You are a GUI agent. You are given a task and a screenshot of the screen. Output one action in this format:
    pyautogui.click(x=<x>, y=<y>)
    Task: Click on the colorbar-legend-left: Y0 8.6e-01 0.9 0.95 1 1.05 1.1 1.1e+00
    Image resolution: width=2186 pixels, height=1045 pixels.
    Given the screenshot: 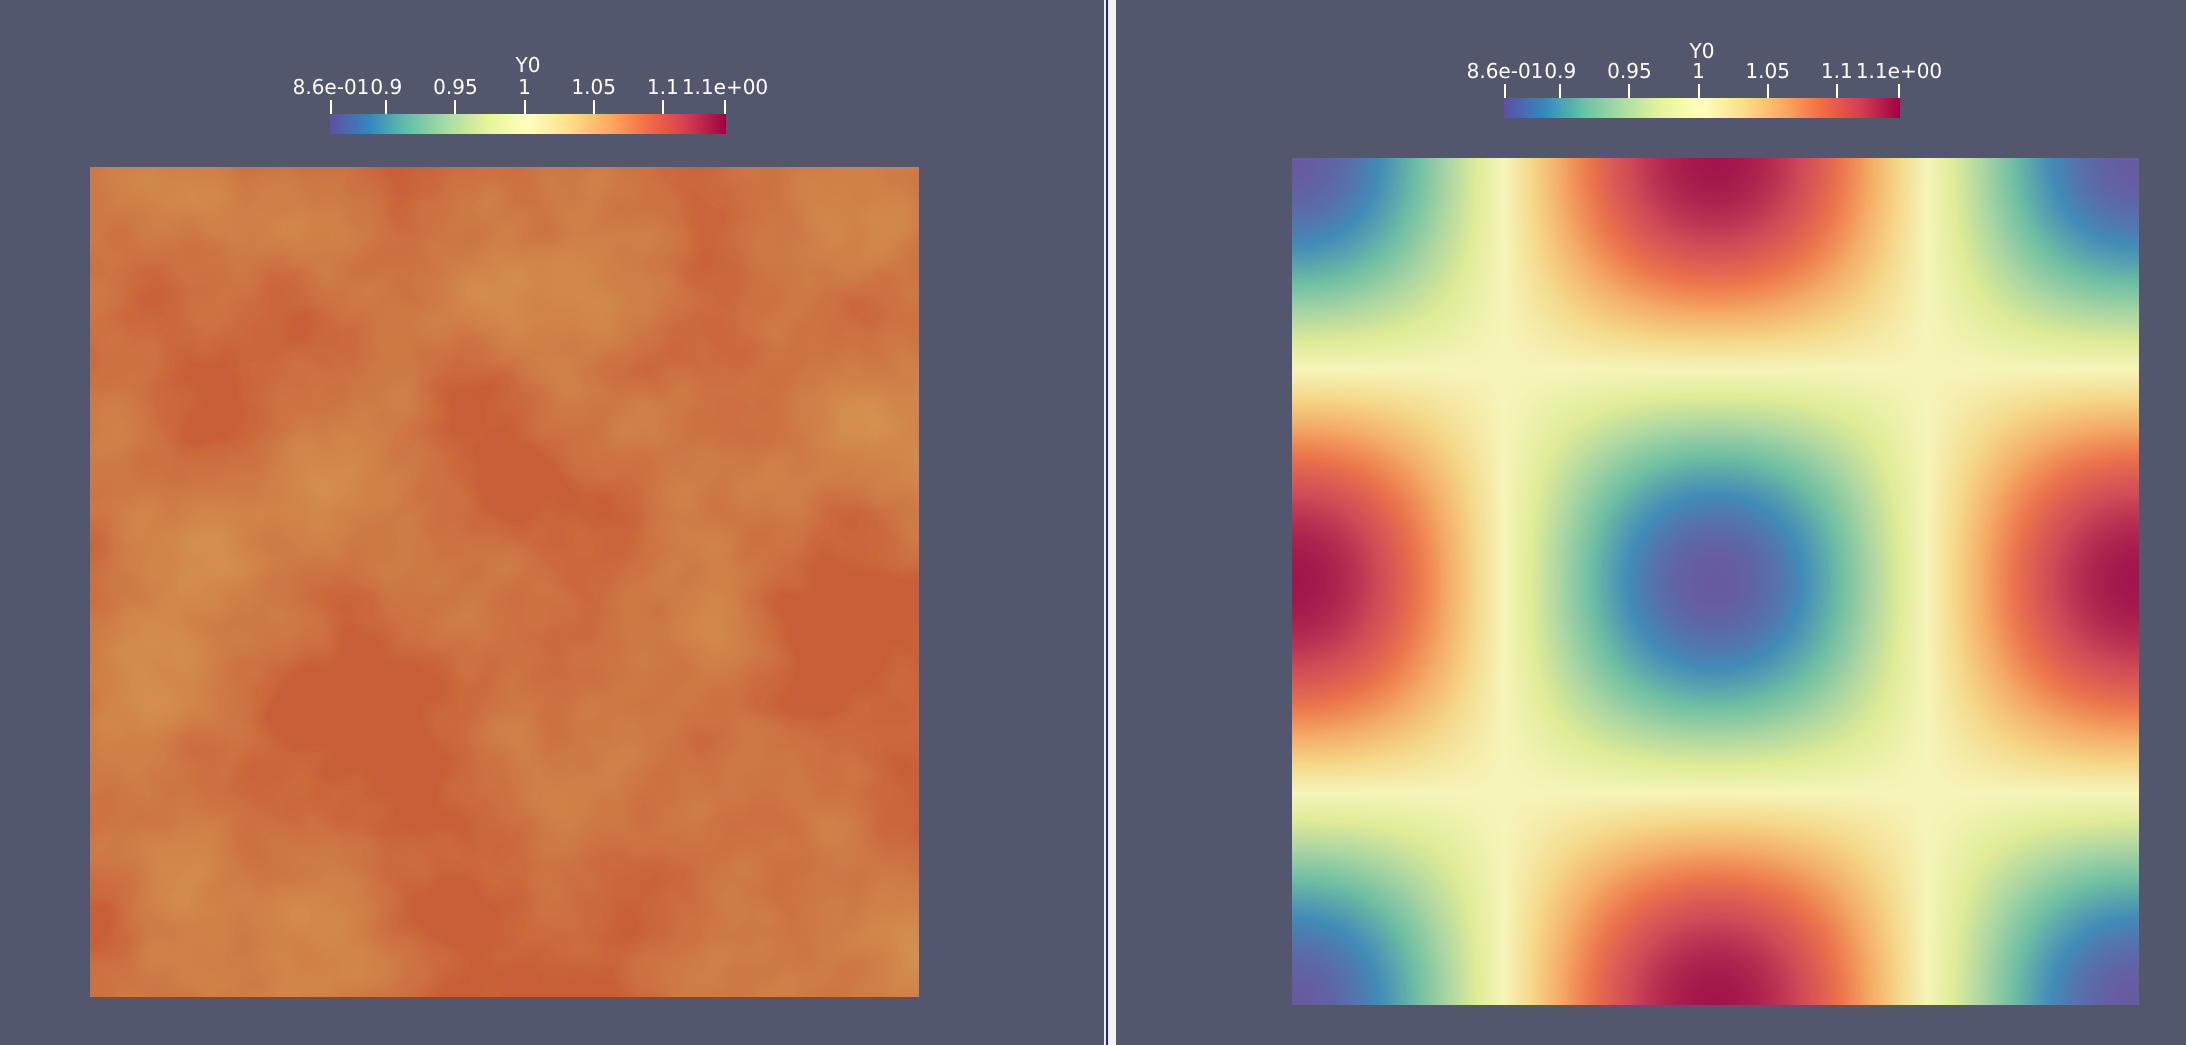 What is the action you would take?
    pyautogui.click(x=530, y=93)
    